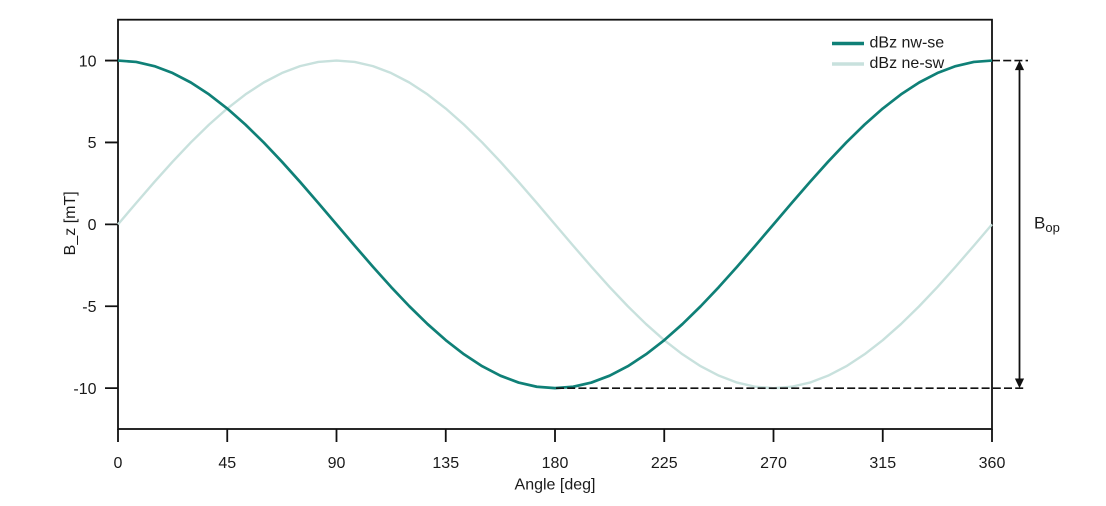 This screenshot has height=506, width=1106. What do you see at coordinates (907, 63) in the screenshot?
I see `svg-text: dBz ne-sw` at bounding box center [907, 63].